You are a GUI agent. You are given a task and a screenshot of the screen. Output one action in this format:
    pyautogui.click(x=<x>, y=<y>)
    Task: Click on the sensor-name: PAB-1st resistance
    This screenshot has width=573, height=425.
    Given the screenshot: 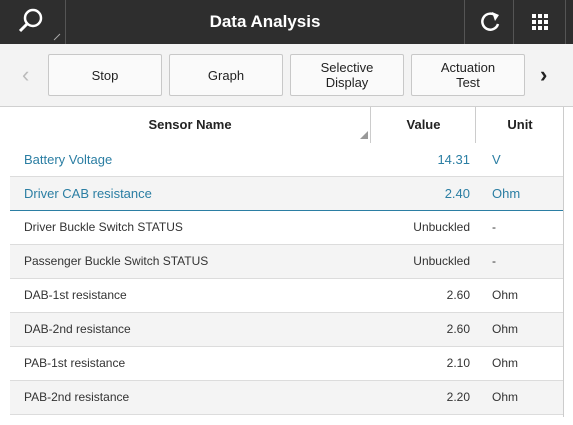 What is the action you would take?
    pyautogui.click(x=75, y=363)
    